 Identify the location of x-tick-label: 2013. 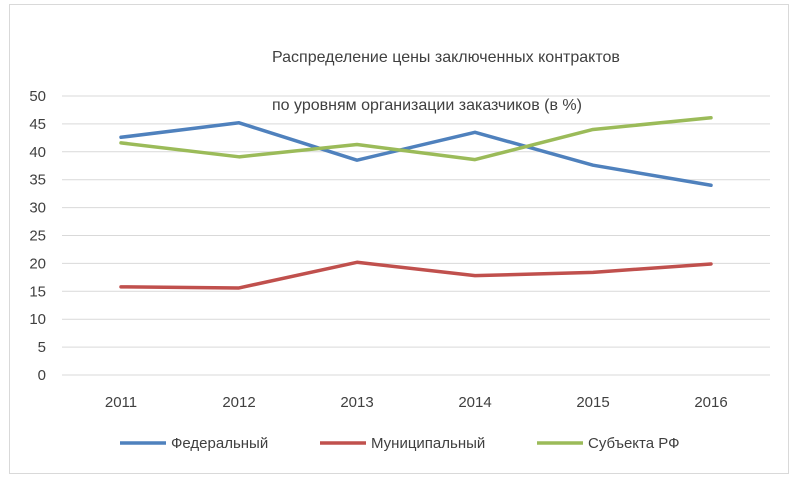
(356, 402).